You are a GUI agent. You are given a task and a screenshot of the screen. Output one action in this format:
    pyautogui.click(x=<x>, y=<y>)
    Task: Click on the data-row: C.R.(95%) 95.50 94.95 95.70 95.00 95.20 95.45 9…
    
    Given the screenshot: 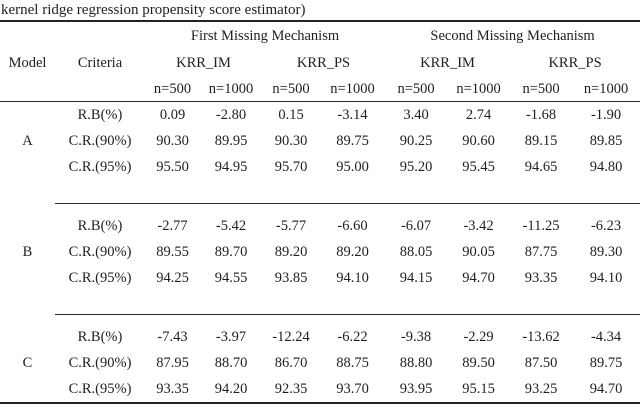 What is the action you would take?
    pyautogui.click(x=320, y=167)
    